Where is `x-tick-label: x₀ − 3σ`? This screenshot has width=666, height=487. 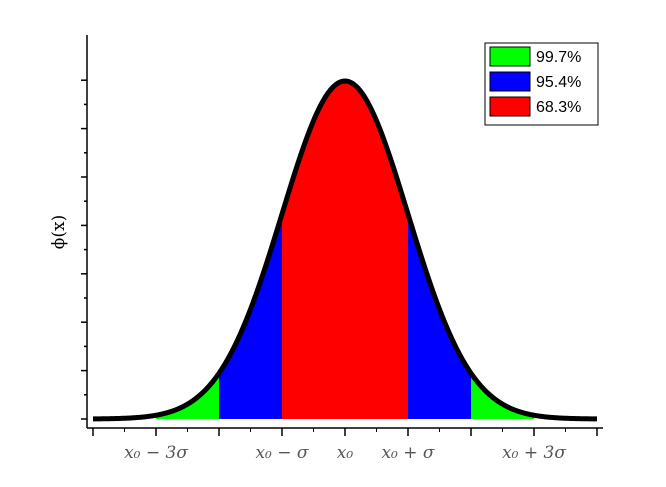
x-tick-label: x₀ − 3σ is located at coordinates (156, 453).